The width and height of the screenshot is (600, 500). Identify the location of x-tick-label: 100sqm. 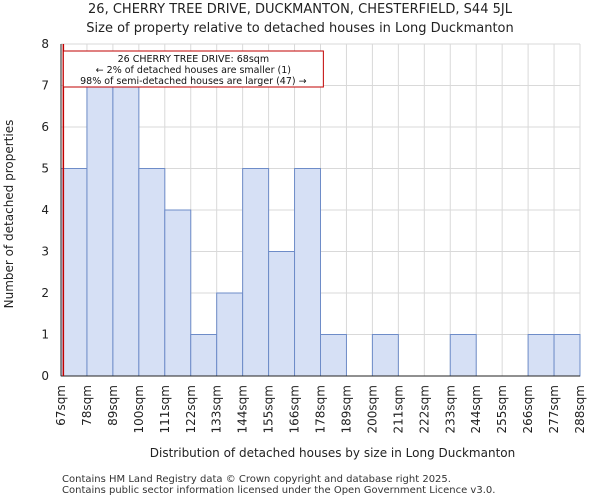
(139, 409).